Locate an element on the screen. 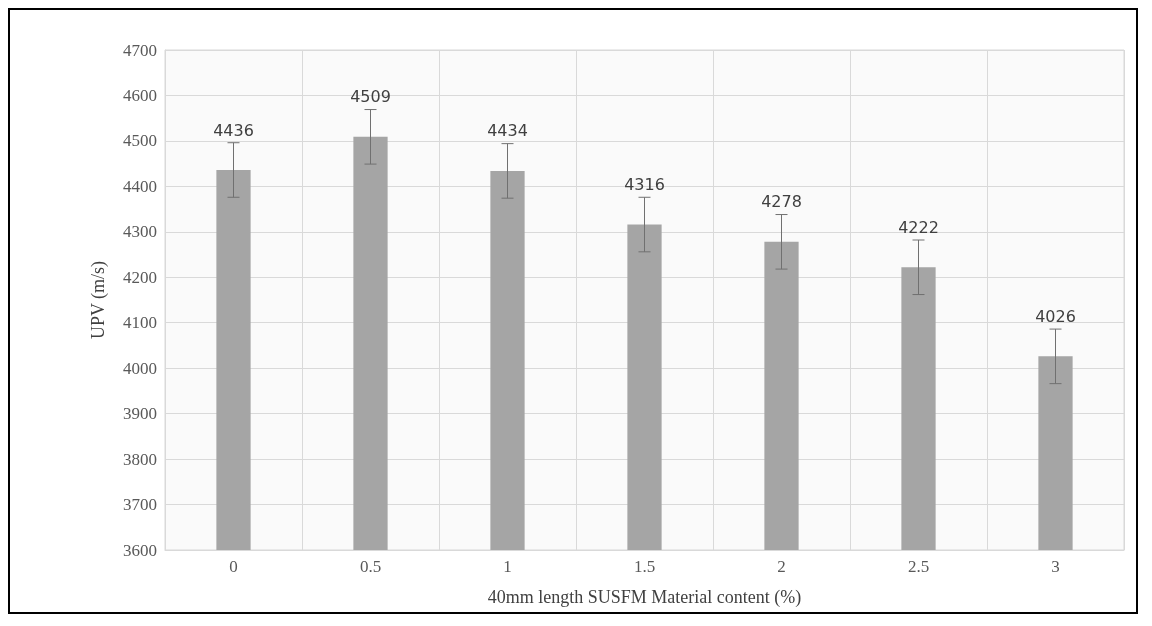  data-label: 4222 is located at coordinates (918, 227).